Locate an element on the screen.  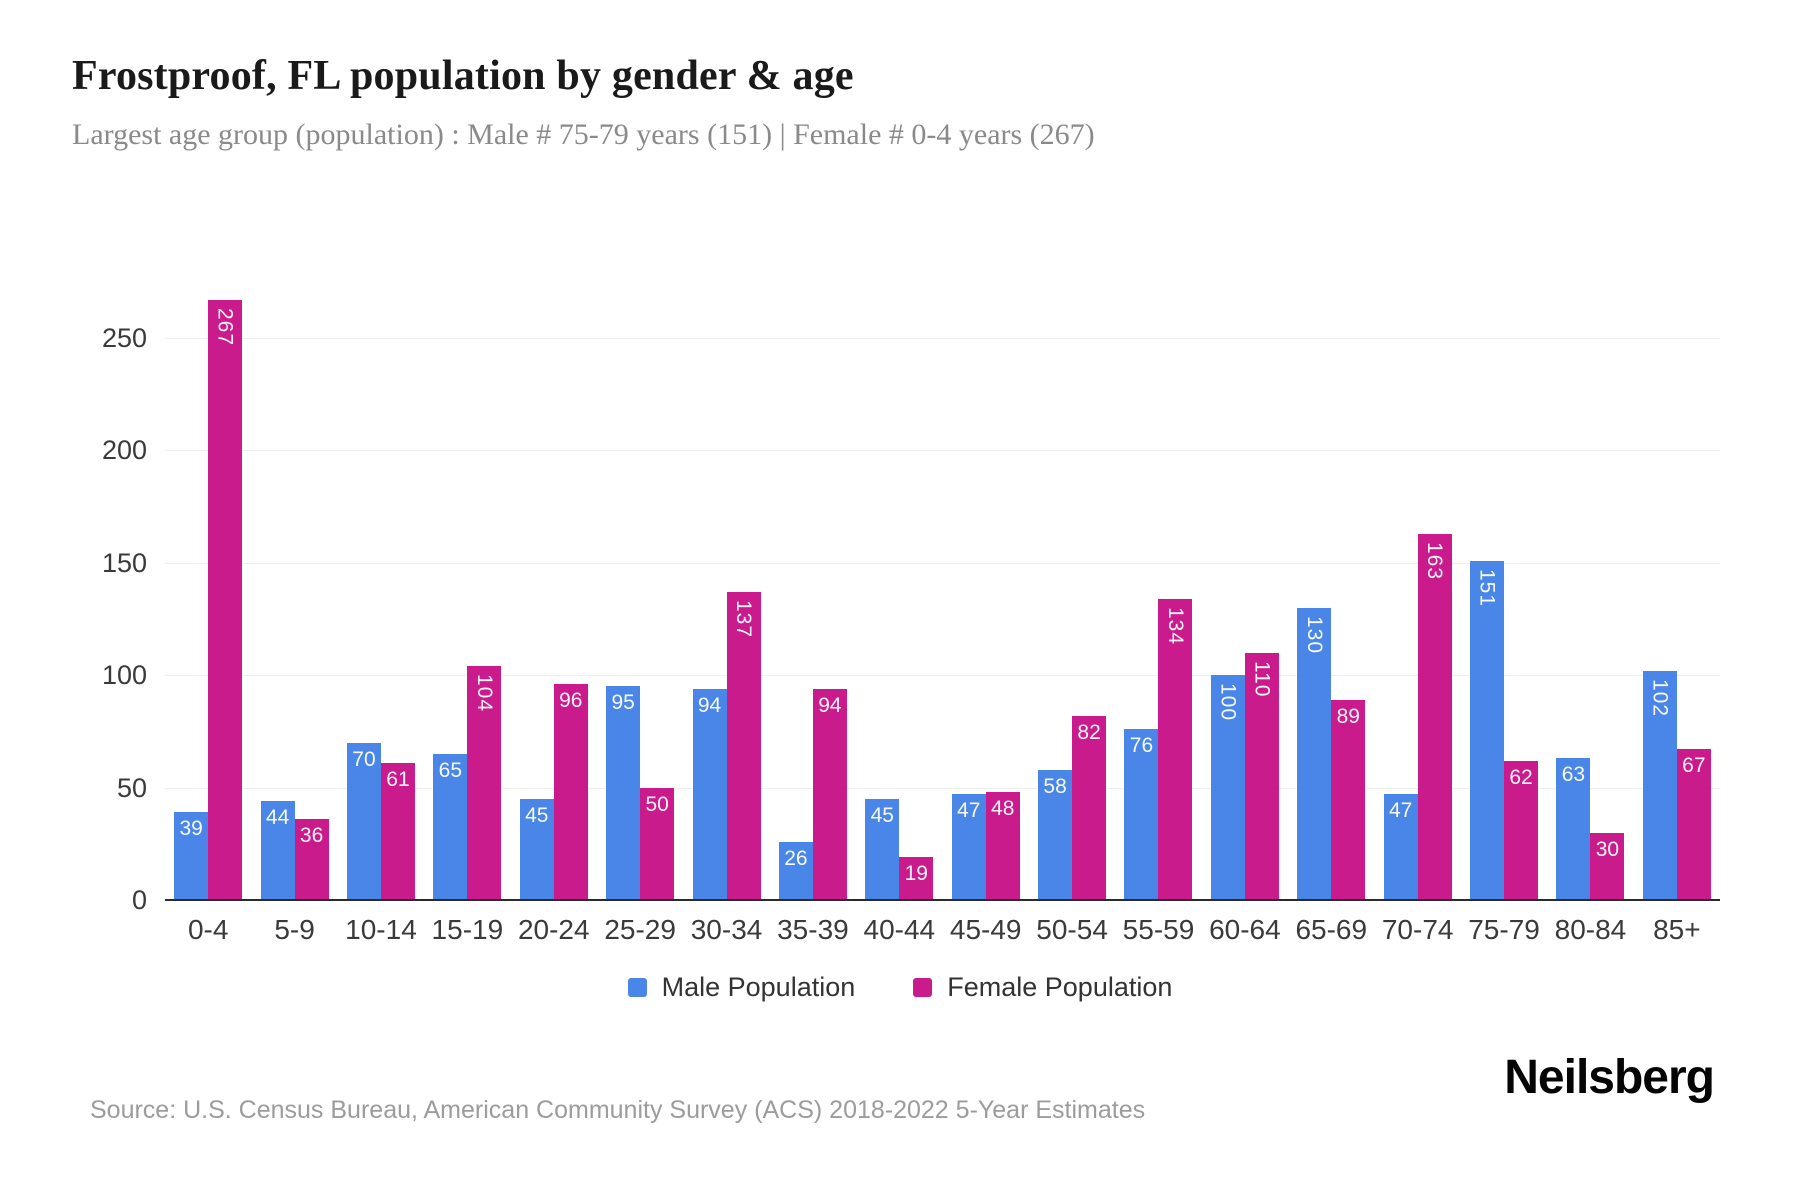
legend-item-female: Female Population is located at coordinates (1042, 987).